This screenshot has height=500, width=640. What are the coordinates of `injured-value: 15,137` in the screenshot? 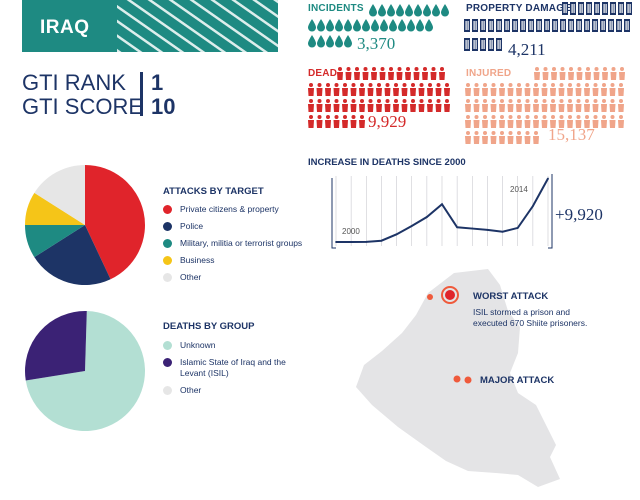 It's located at (571, 134).